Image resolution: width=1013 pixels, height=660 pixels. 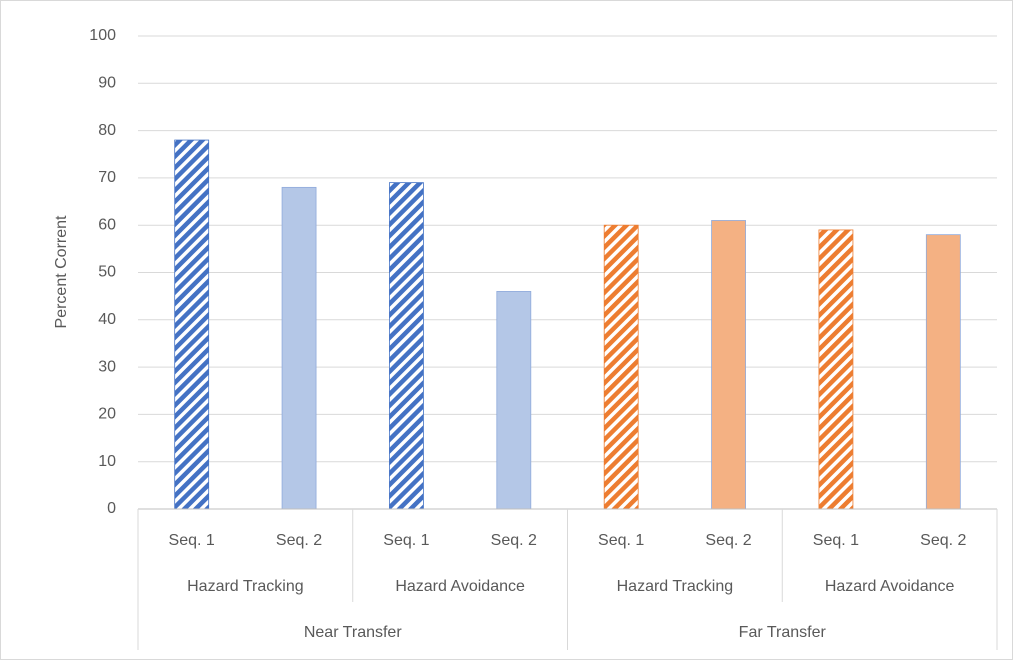 What do you see at coordinates (107, 414) in the screenshot?
I see `y-tick-label: 20` at bounding box center [107, 414].